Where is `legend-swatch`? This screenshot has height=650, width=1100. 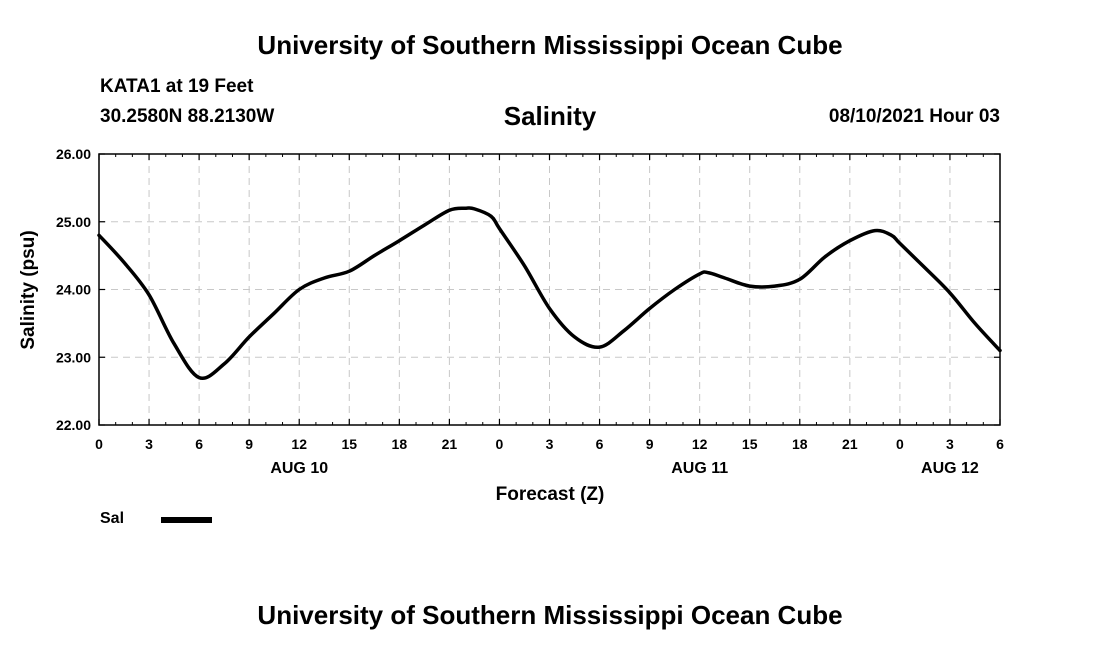 legend-swatch is located at coordinates (186, 520).